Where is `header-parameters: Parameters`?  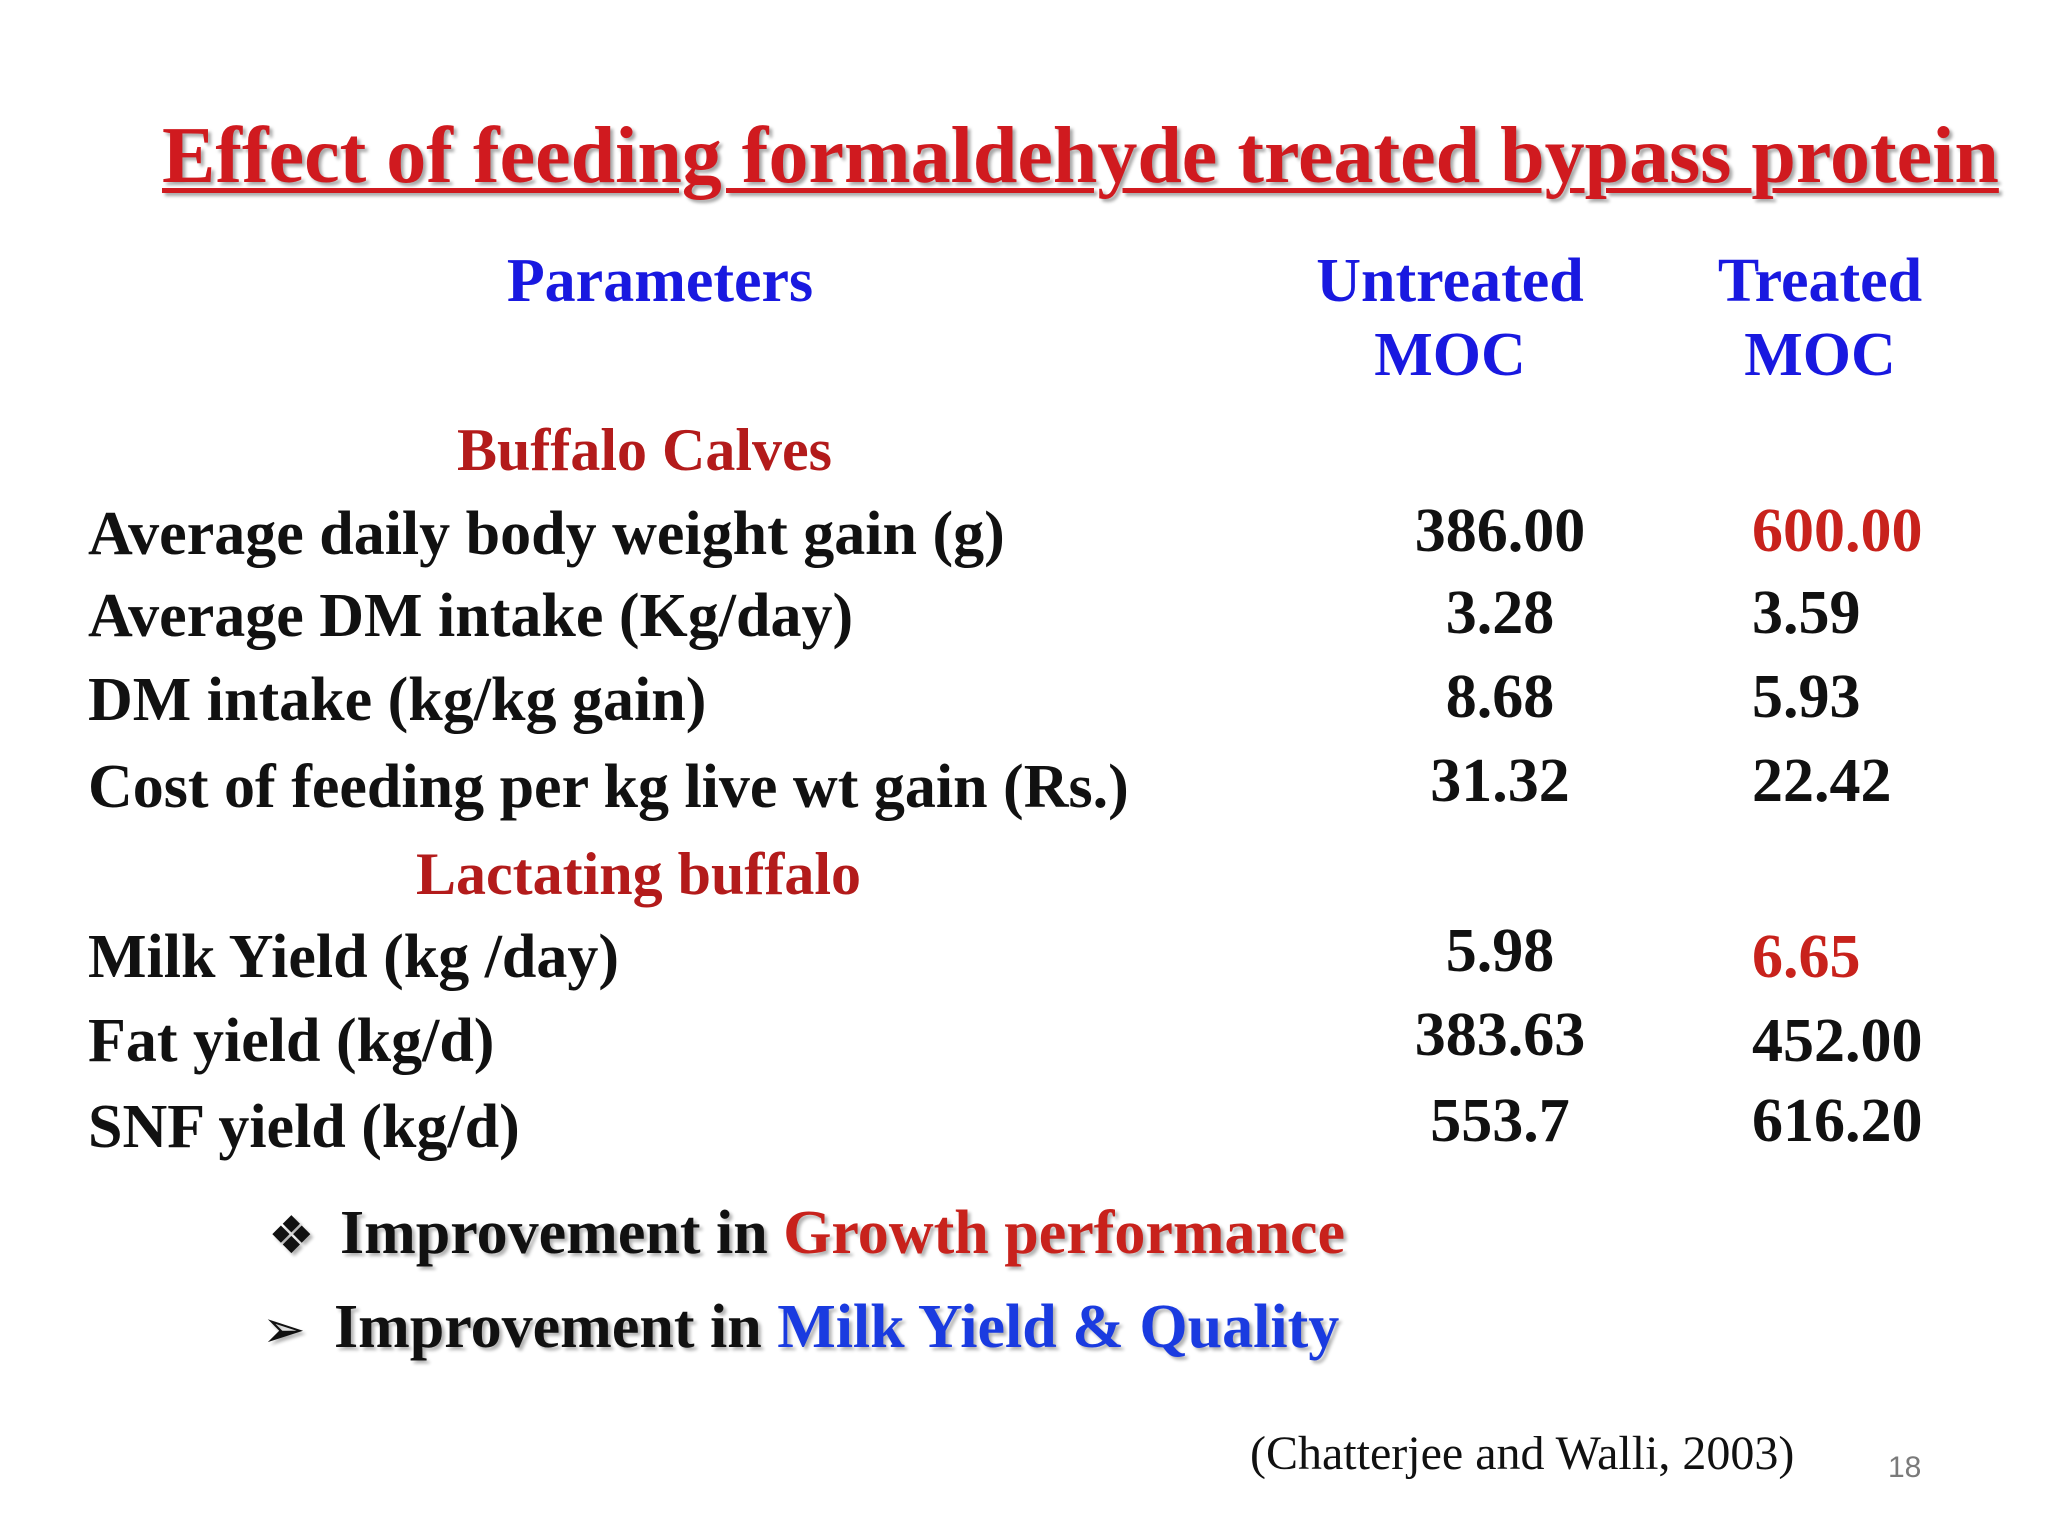 header-parameters: Parameters is located at coordinates (660, 281).